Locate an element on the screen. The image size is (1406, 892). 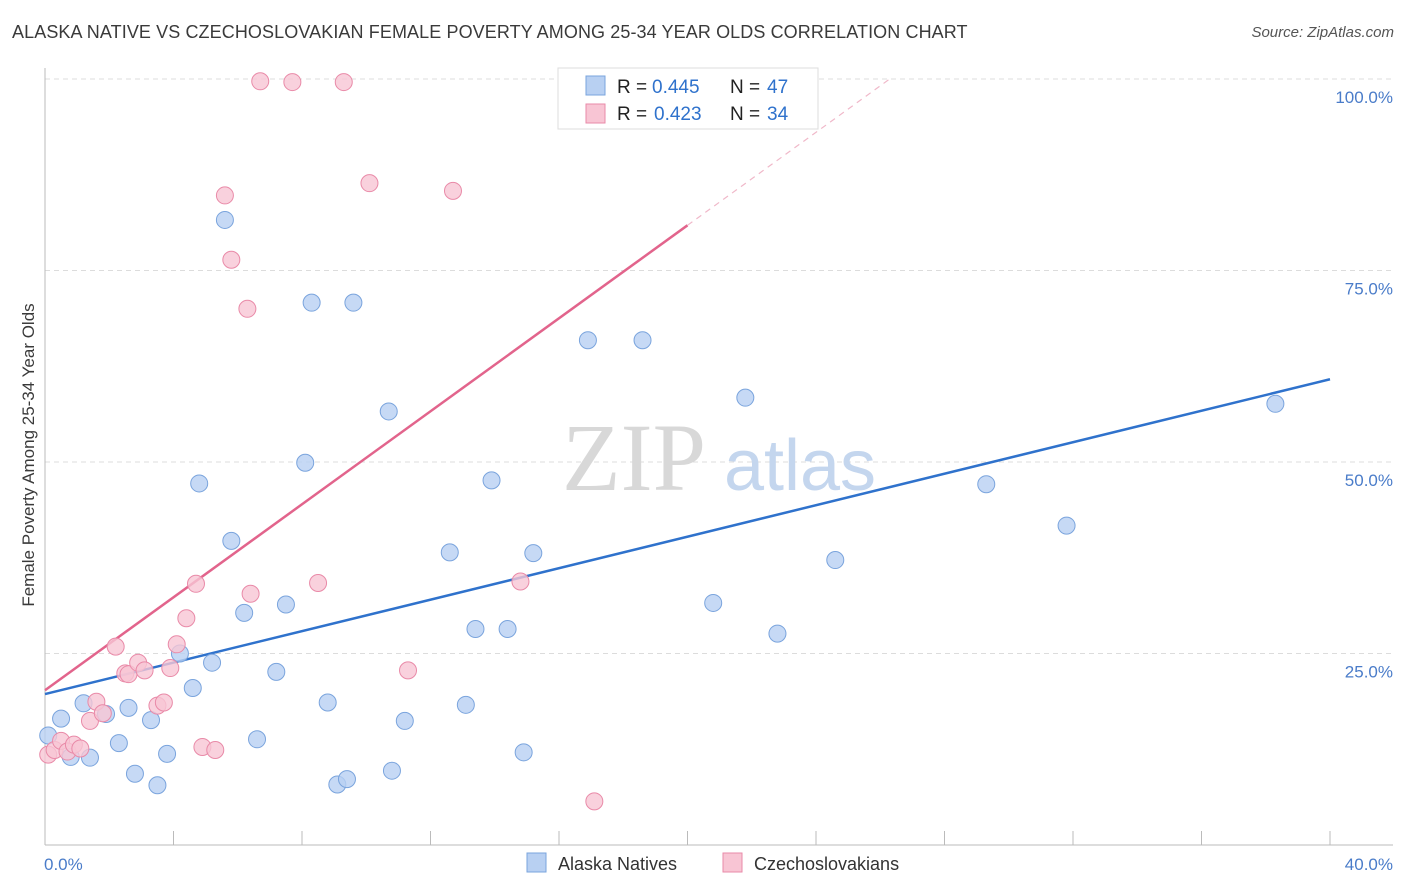
y-tick-label: 25.0% is located at coordinates (1369, 672).